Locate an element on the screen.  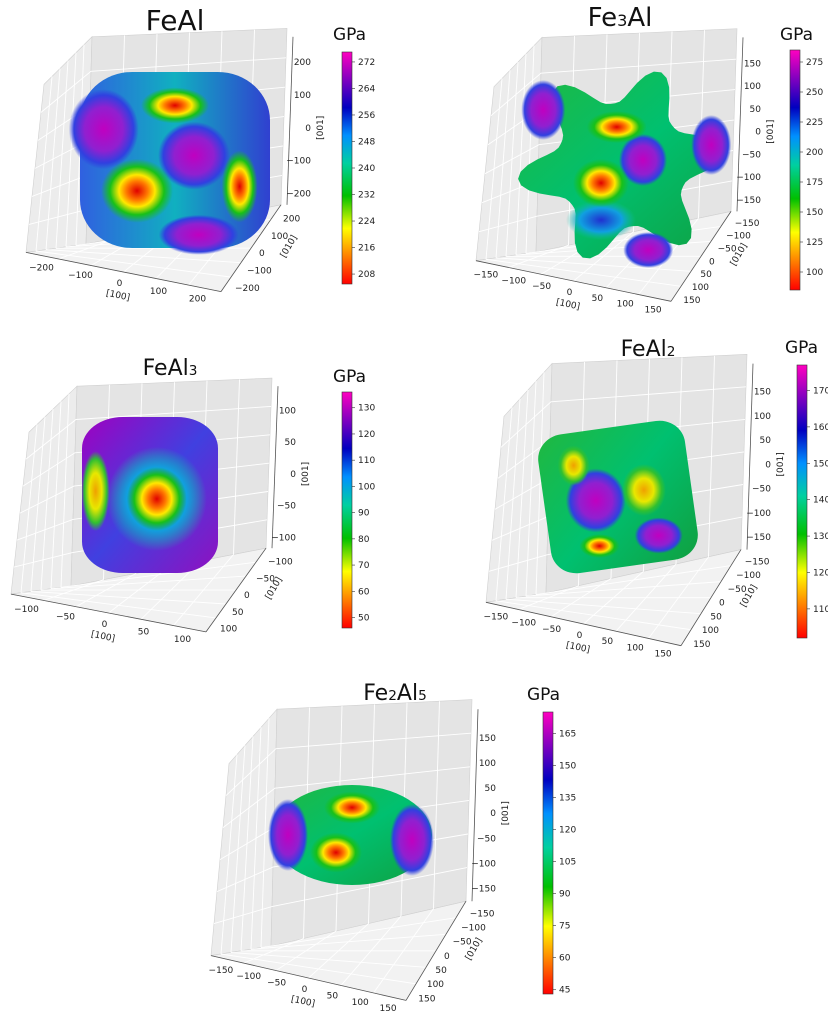
colorbar-tick-label: 224 is located at coordinates (366, 222).